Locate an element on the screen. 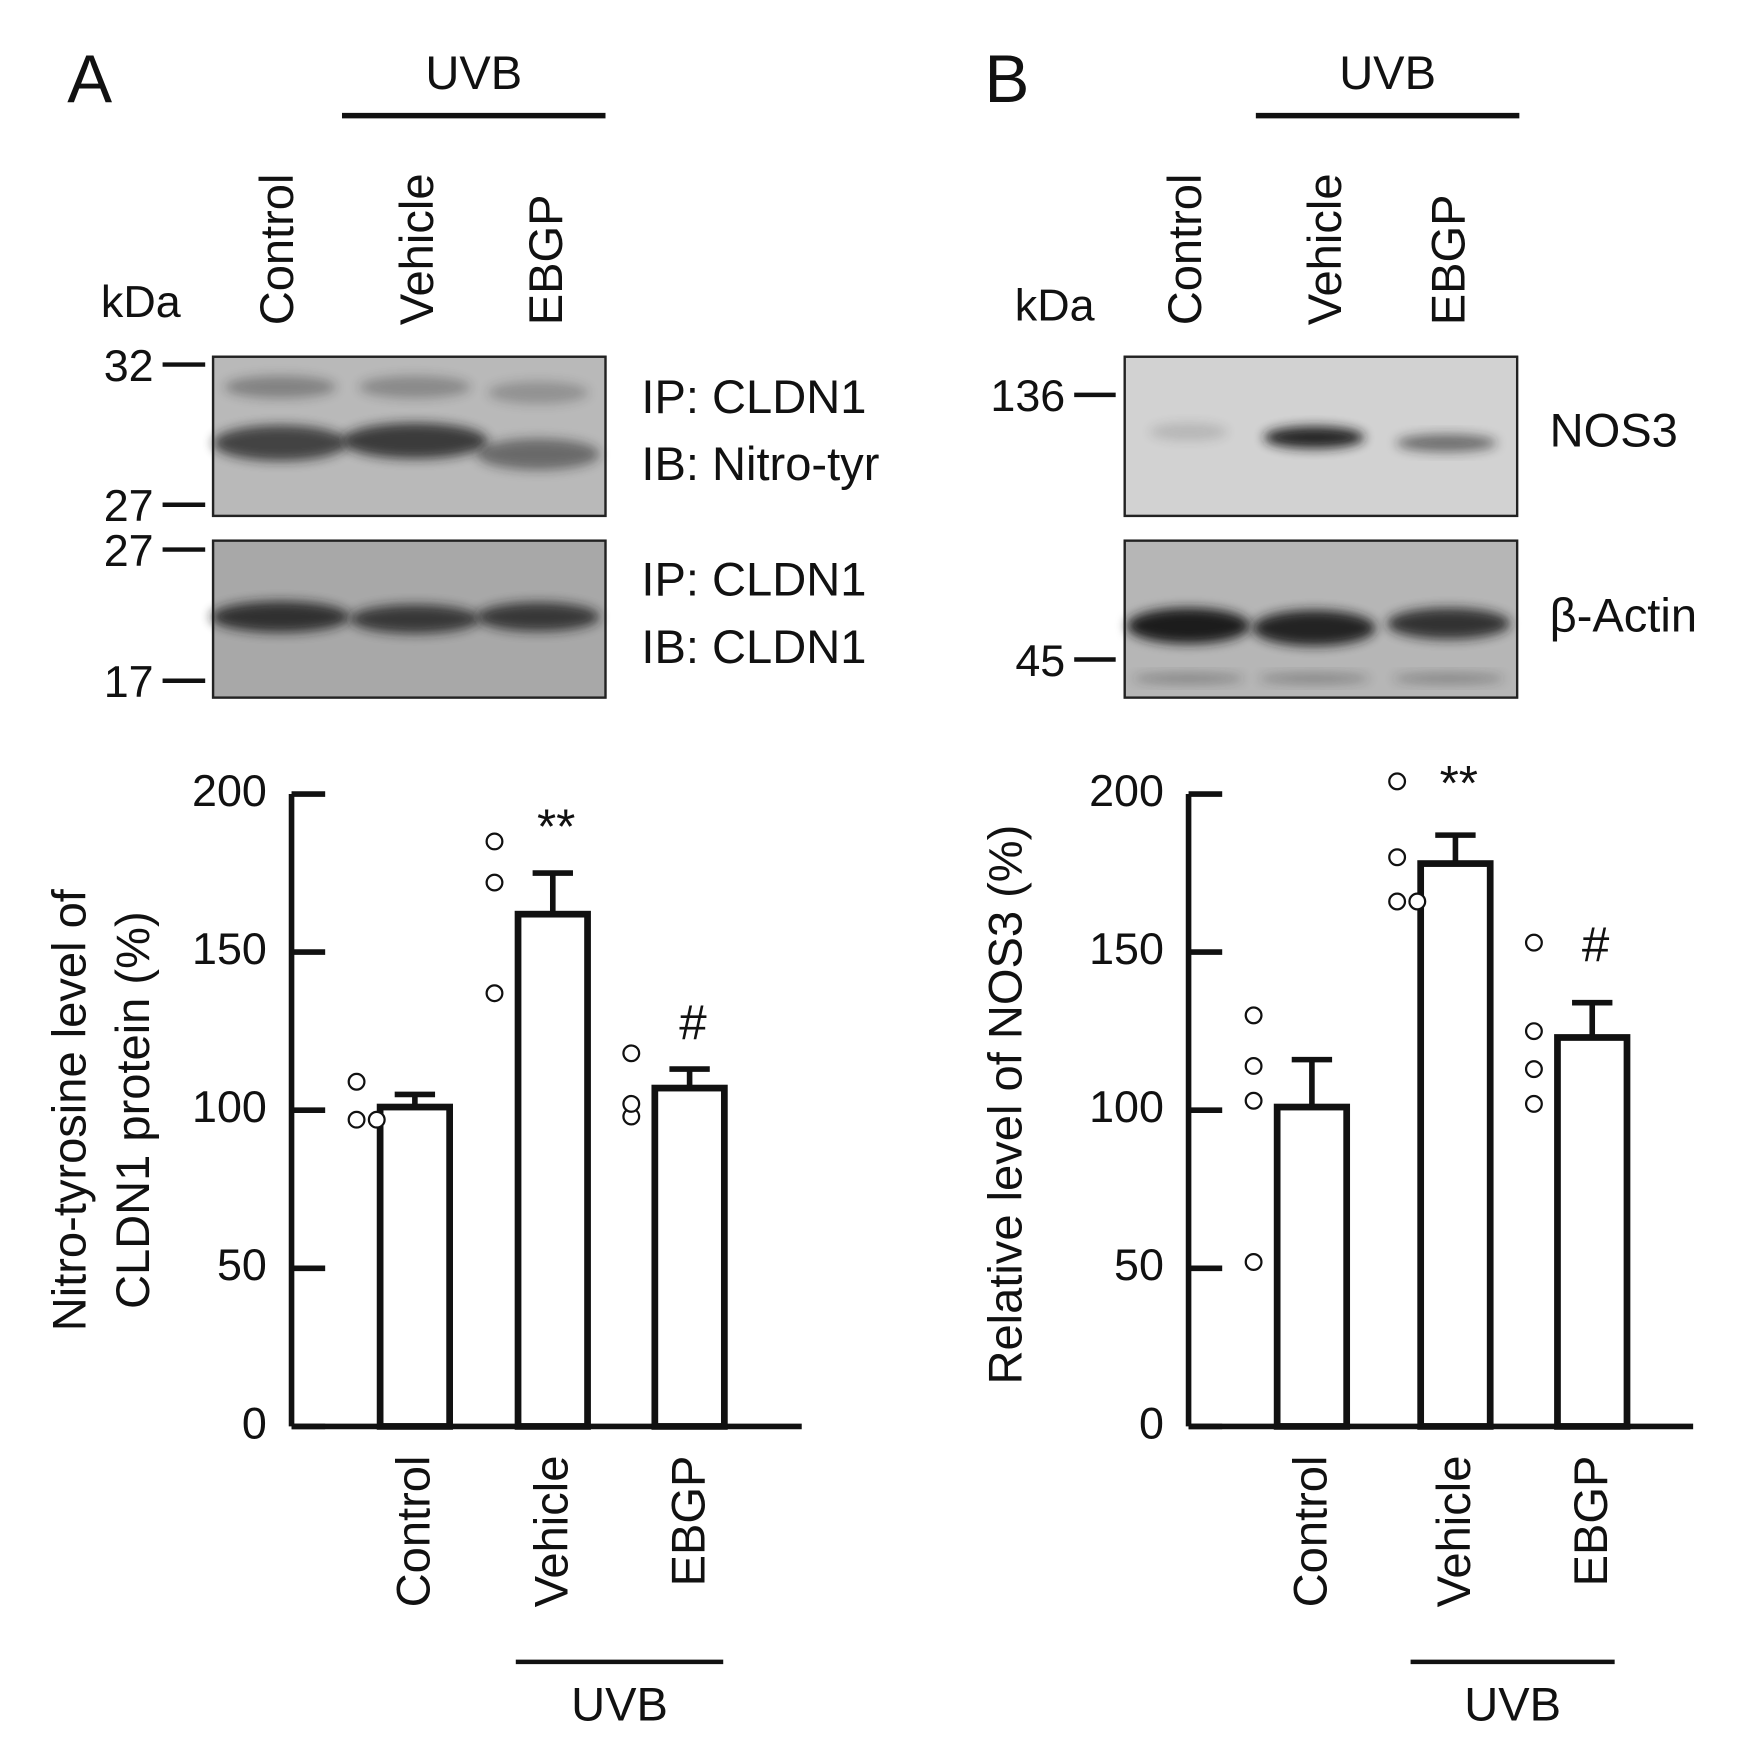  panel-letter: B is located at coordinates (1006, 79).